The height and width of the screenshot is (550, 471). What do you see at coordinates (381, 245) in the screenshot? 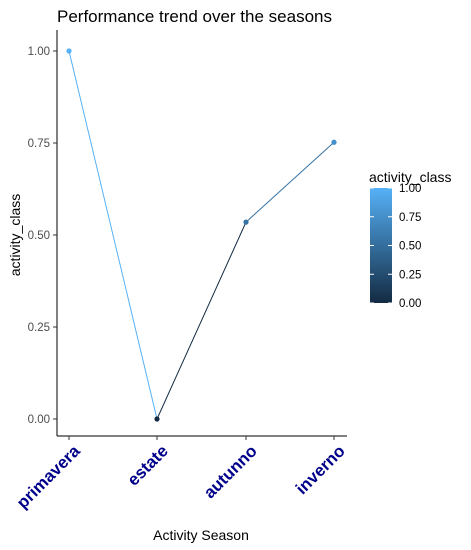
I see `colorbar` at bounding box center [381, 245].